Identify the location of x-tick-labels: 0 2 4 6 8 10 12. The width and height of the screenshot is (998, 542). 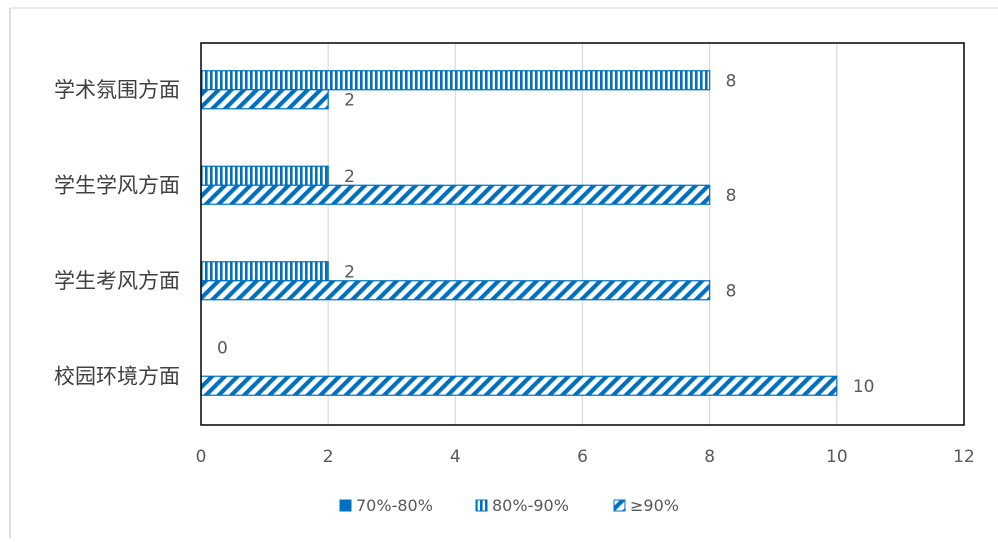
(585, 457).